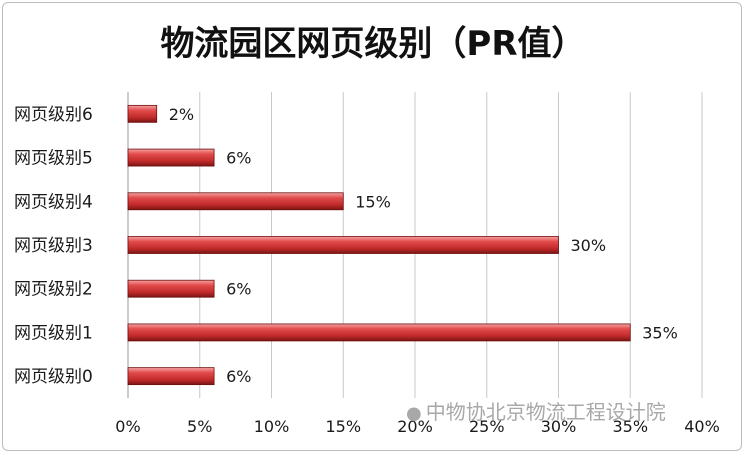  I want to click on category-label: 网页级别3, so click(53, 246).